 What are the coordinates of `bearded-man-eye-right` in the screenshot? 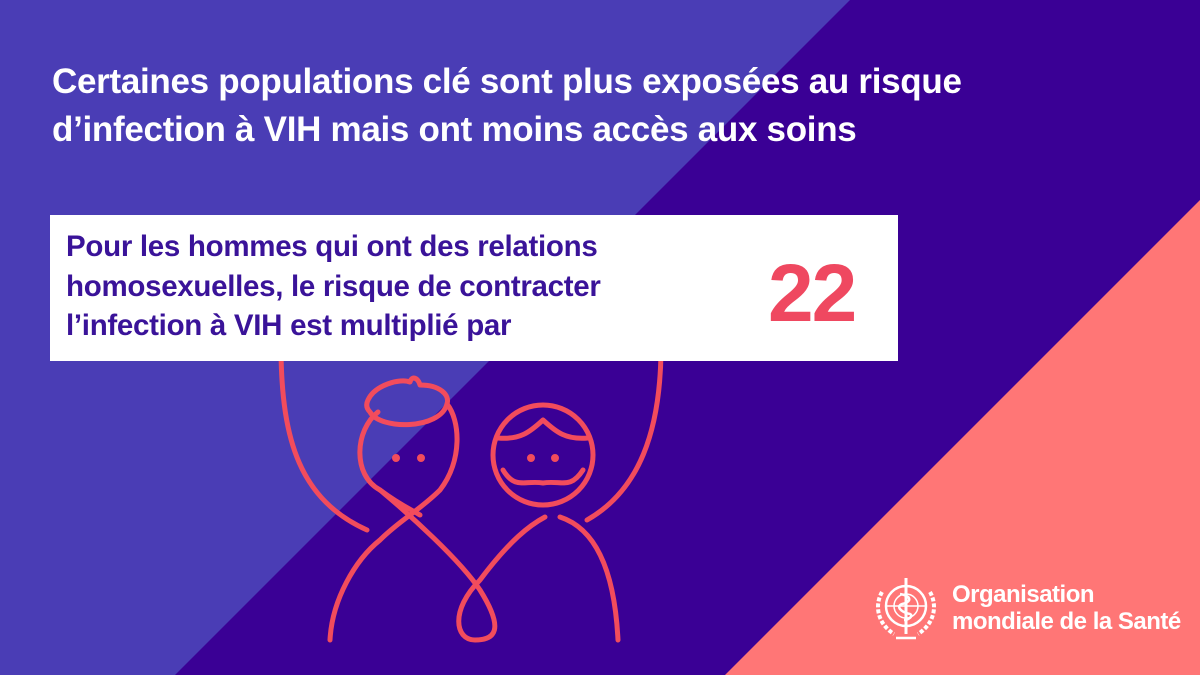 It's located at (555, 458).